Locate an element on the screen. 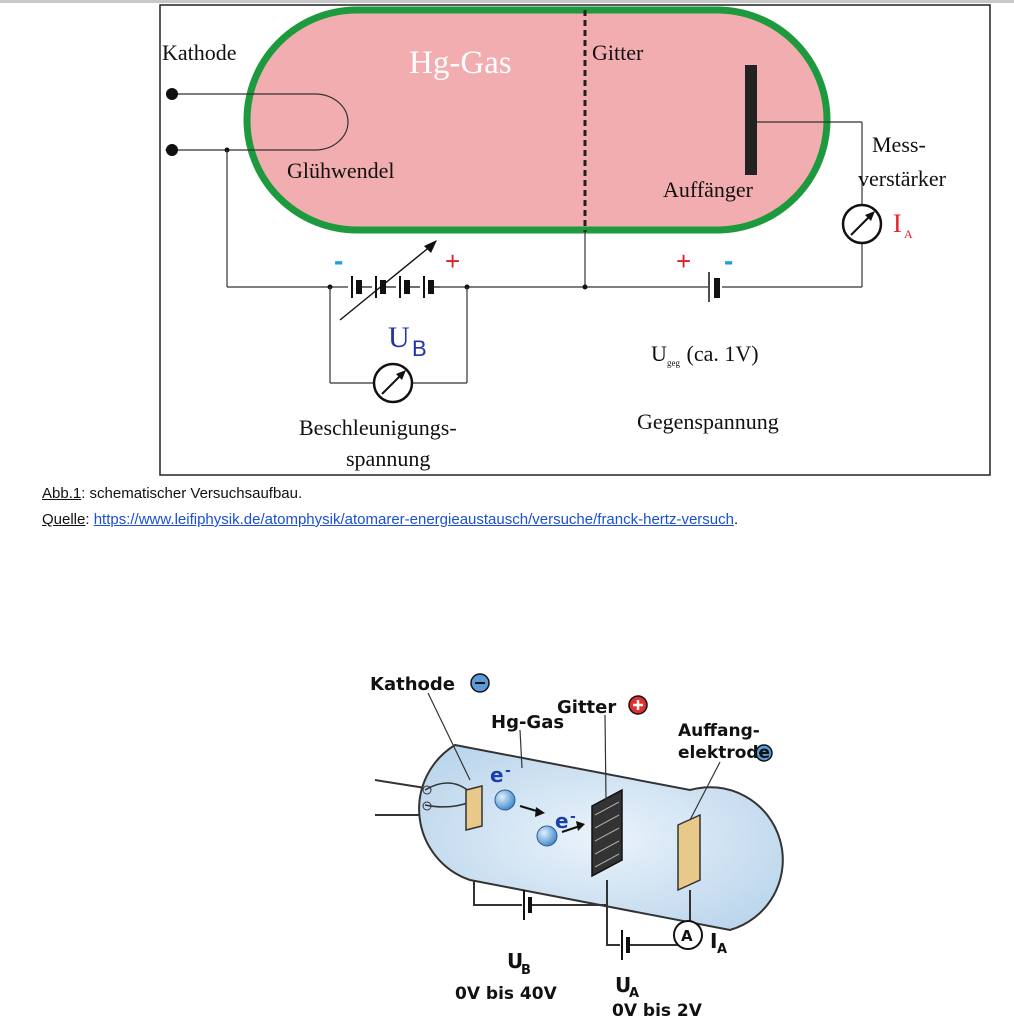 The image size is (1014, 1031). beschl-label-1: Beschleunigungs- is located at coordinates (378, 427).